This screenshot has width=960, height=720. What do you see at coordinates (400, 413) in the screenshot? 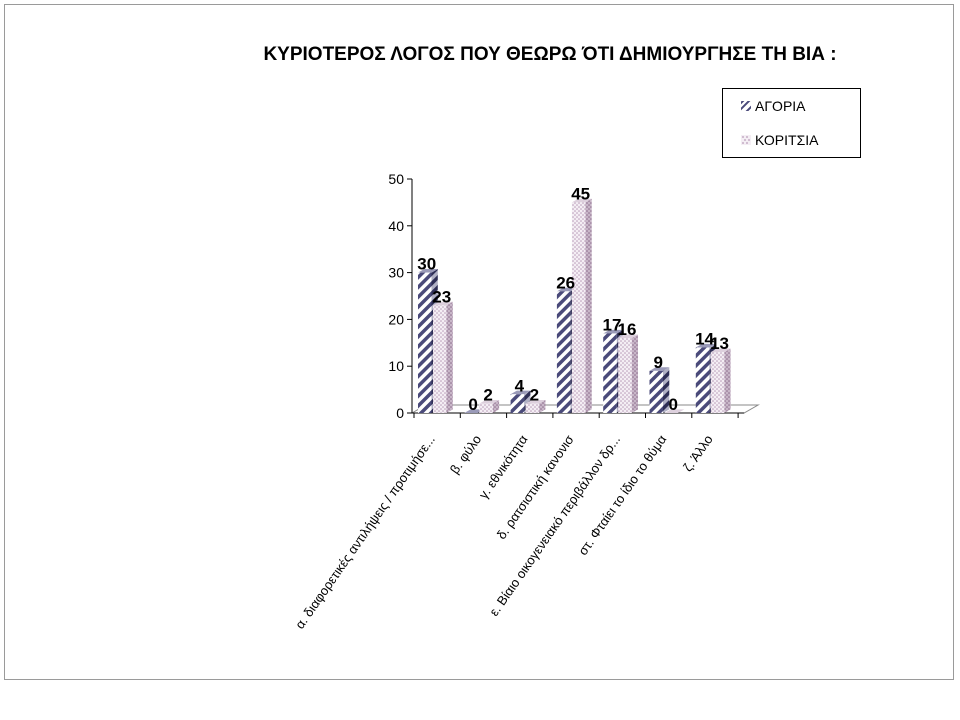
I see `y-tick-label: 0` at bounding box center [400, 413].